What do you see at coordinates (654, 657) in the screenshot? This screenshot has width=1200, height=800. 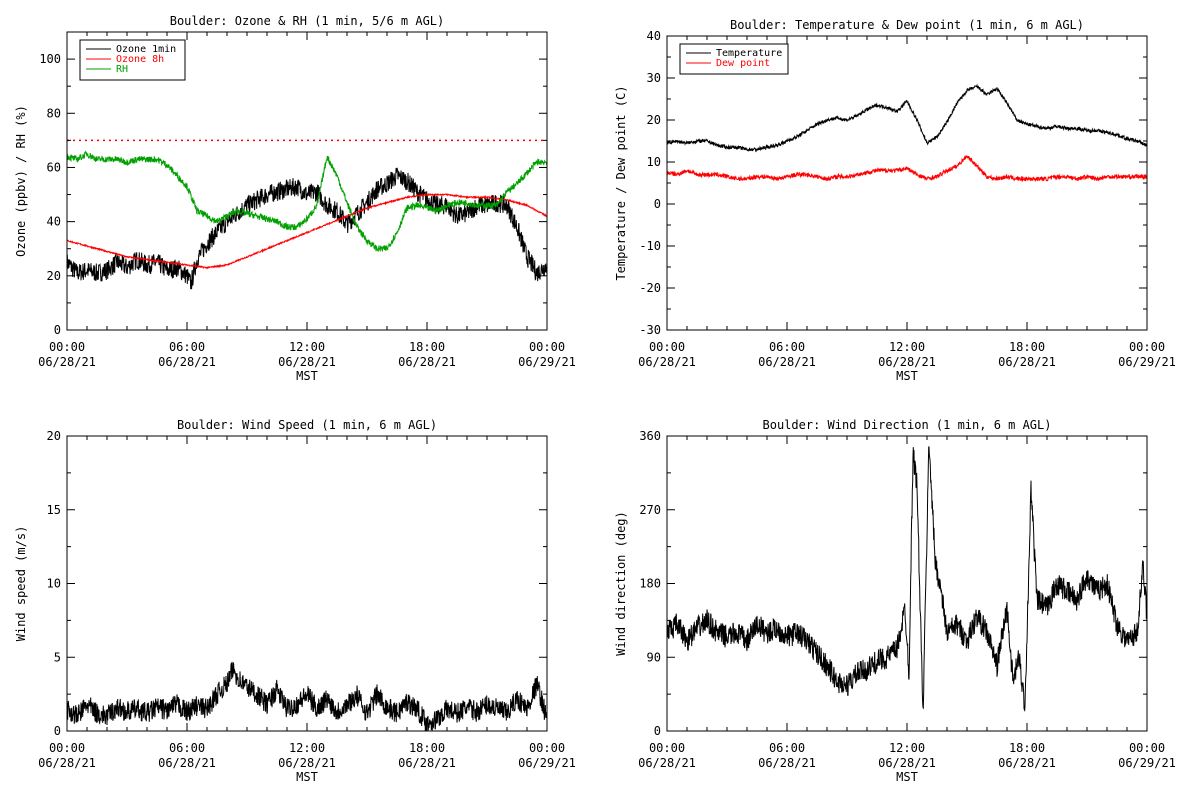 I see `y-tick-label: 90` at bounding box center [654, 657].